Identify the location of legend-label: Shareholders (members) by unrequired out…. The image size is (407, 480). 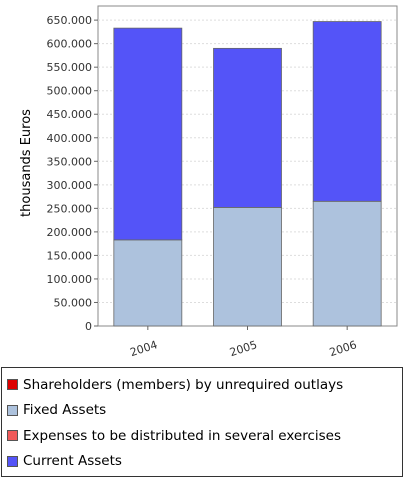
(183, 384).